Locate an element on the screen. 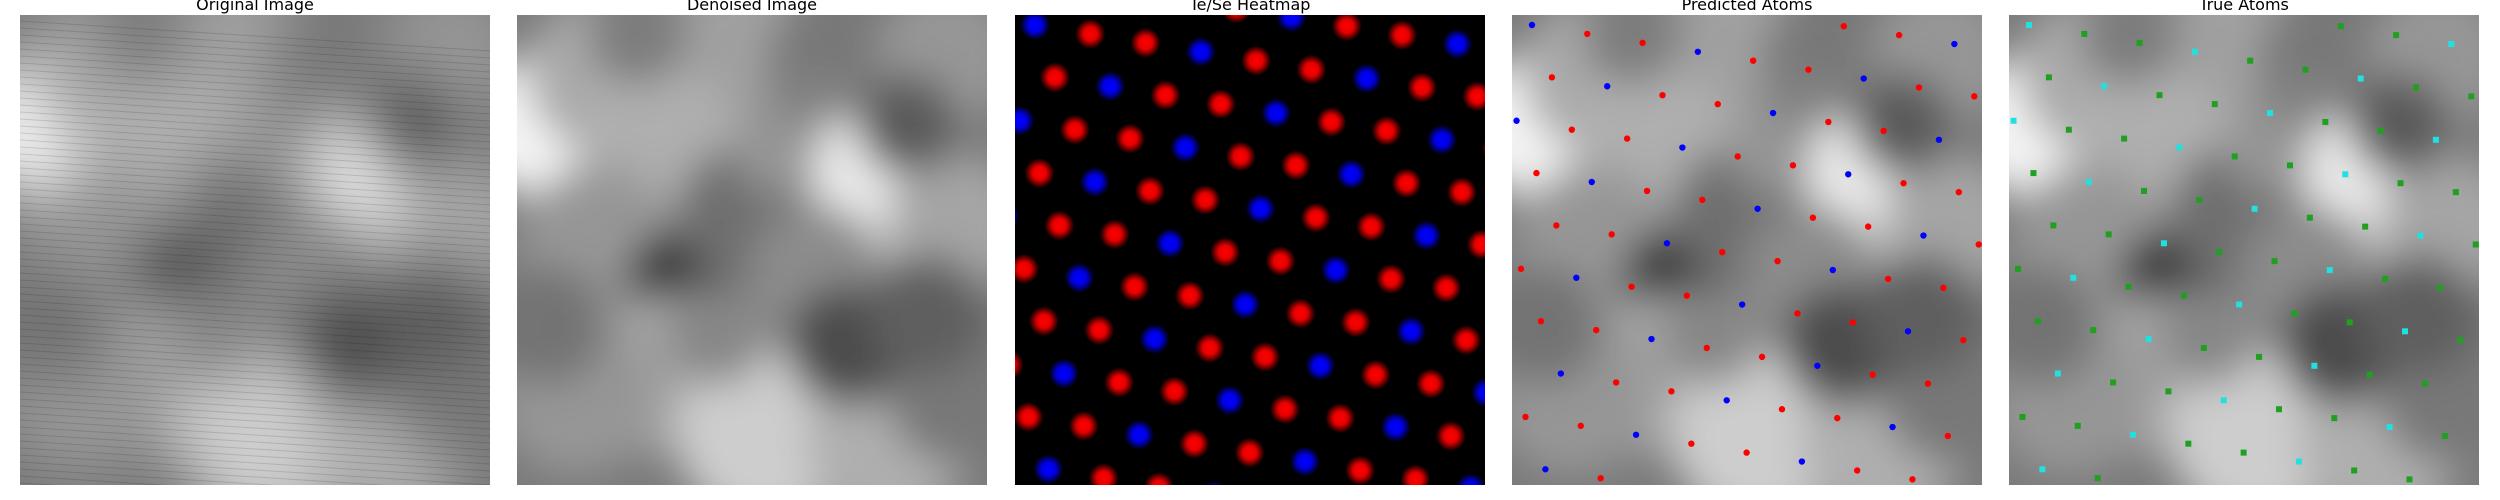 Image resolution: width=2500 pixels, height=500 pixels. panel-title-denoised: Denoised Image is located at coordinates (752, 7).